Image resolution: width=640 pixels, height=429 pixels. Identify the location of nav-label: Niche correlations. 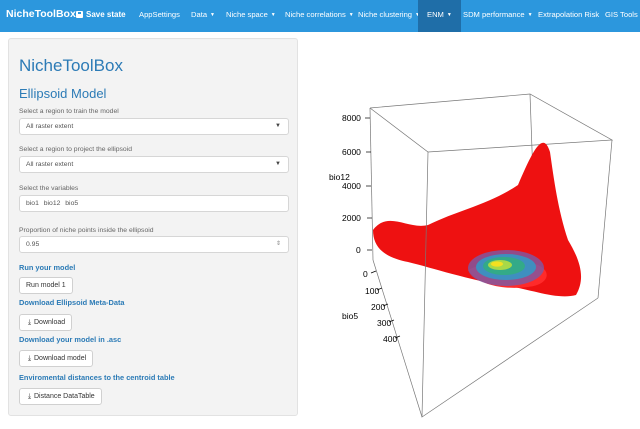
(315, 14).